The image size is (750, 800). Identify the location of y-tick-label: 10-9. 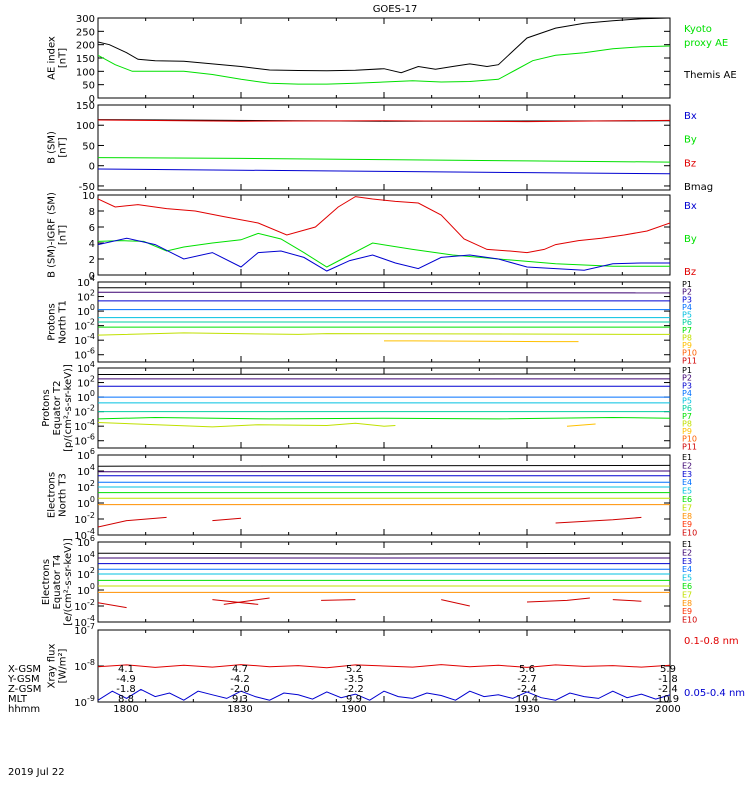
(84, 701).